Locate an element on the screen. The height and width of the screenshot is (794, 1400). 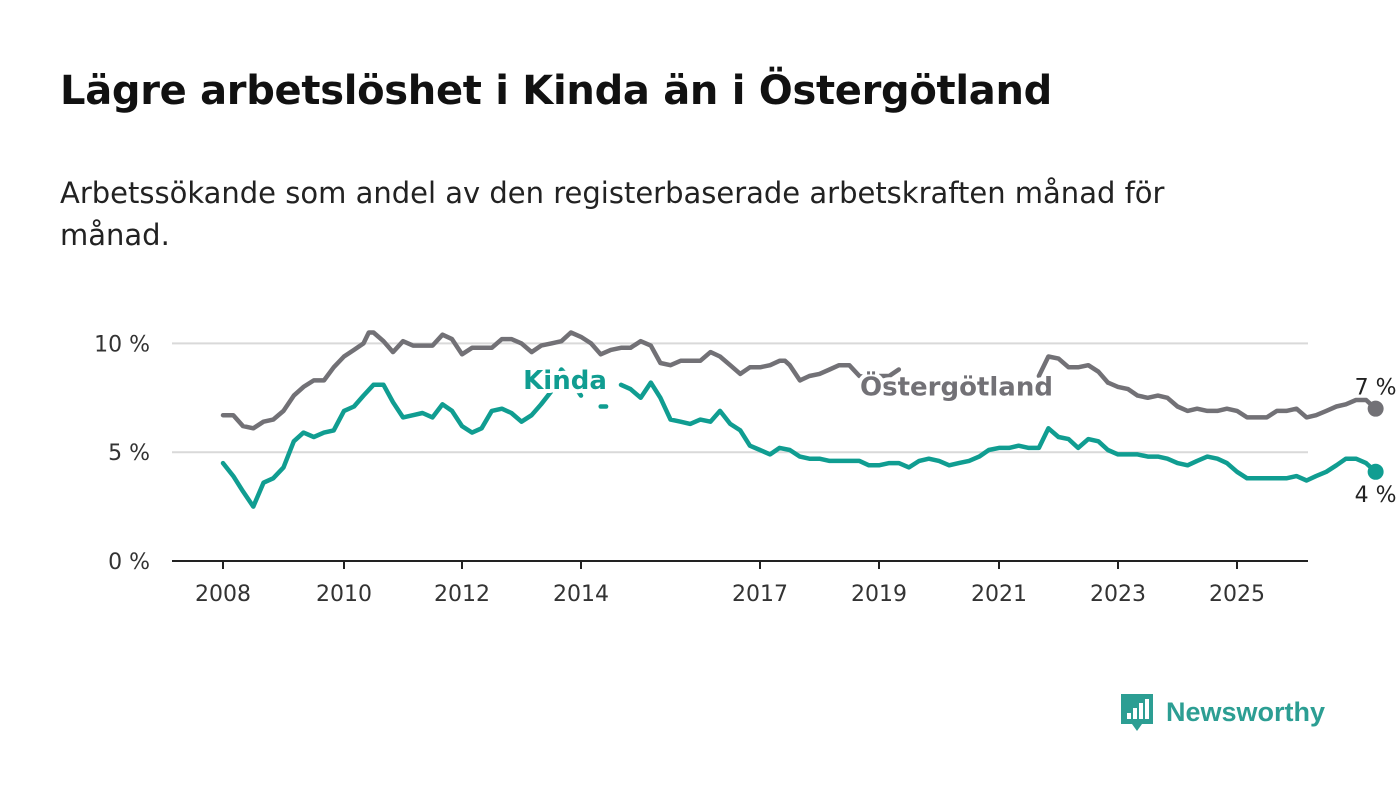
y-tick-label: 0 % is located at coordinates (129, 562).